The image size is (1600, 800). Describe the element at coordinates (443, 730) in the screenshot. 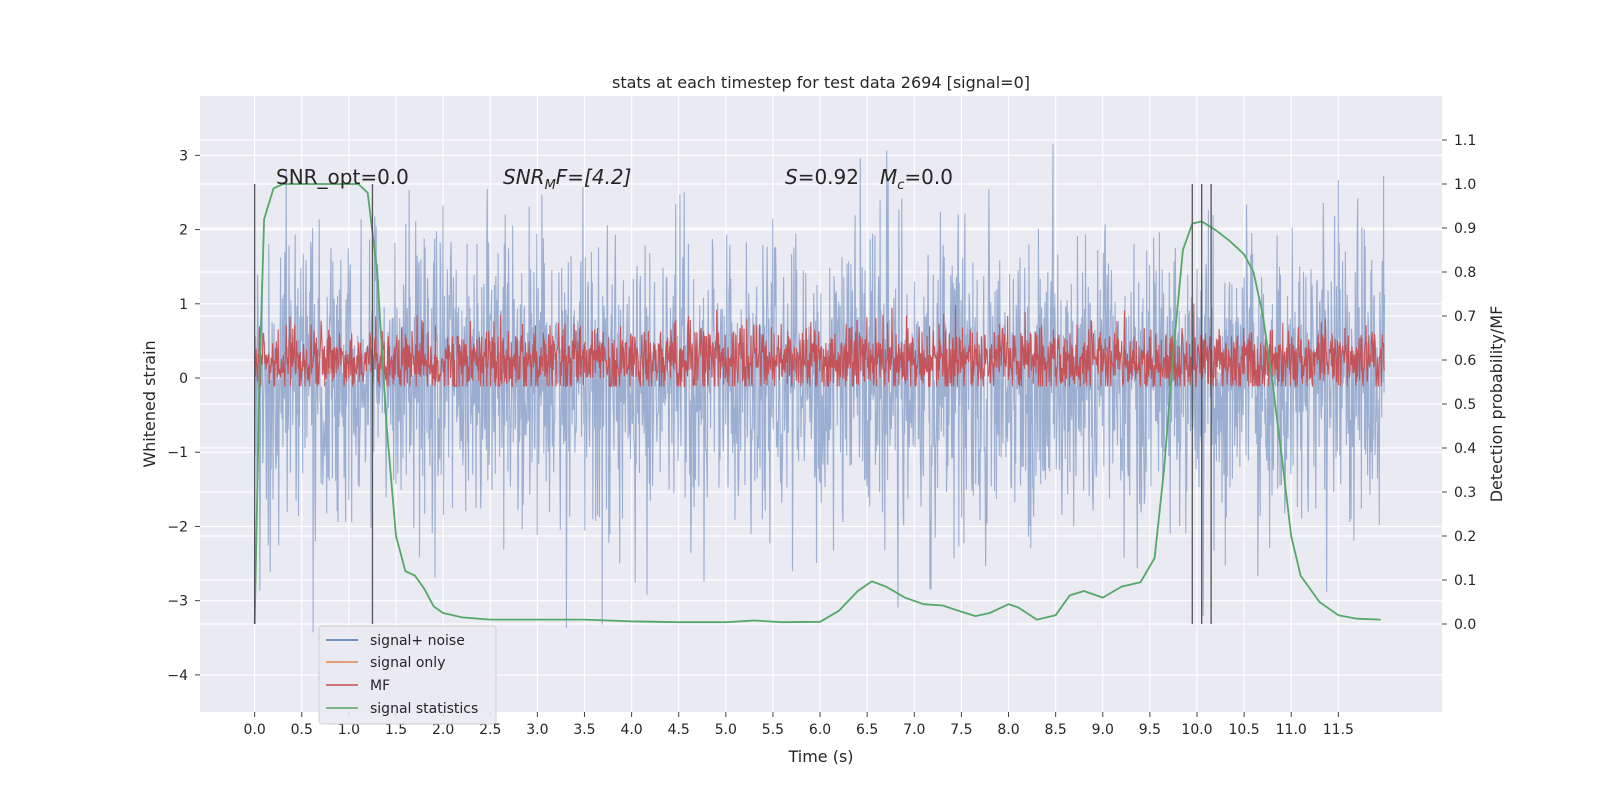

I see `x-tick-label: 2.0` at that location.